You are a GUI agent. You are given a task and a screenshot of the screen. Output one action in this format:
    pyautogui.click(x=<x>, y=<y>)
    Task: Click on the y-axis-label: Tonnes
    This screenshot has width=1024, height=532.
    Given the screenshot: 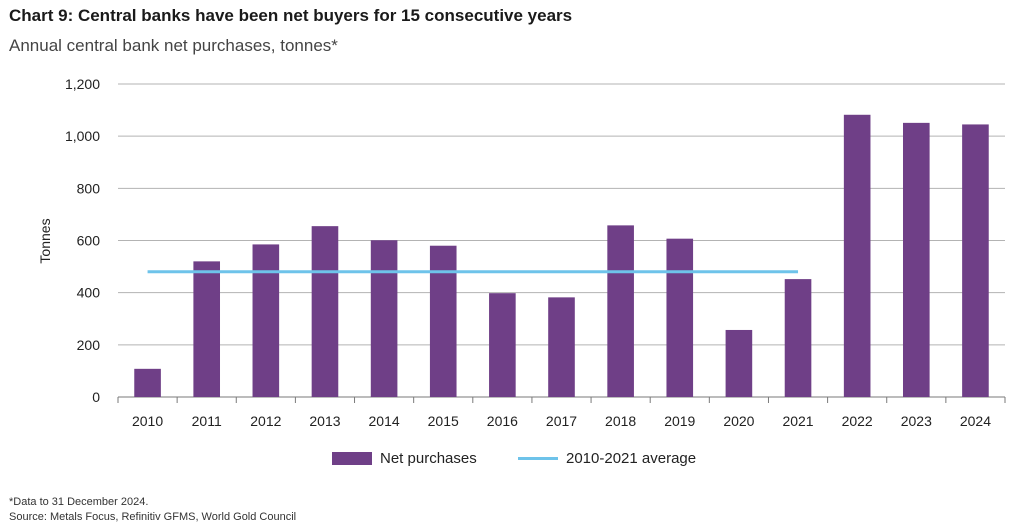 What is the action you would take?
    pyautogui.click(x=45, y=240)
    